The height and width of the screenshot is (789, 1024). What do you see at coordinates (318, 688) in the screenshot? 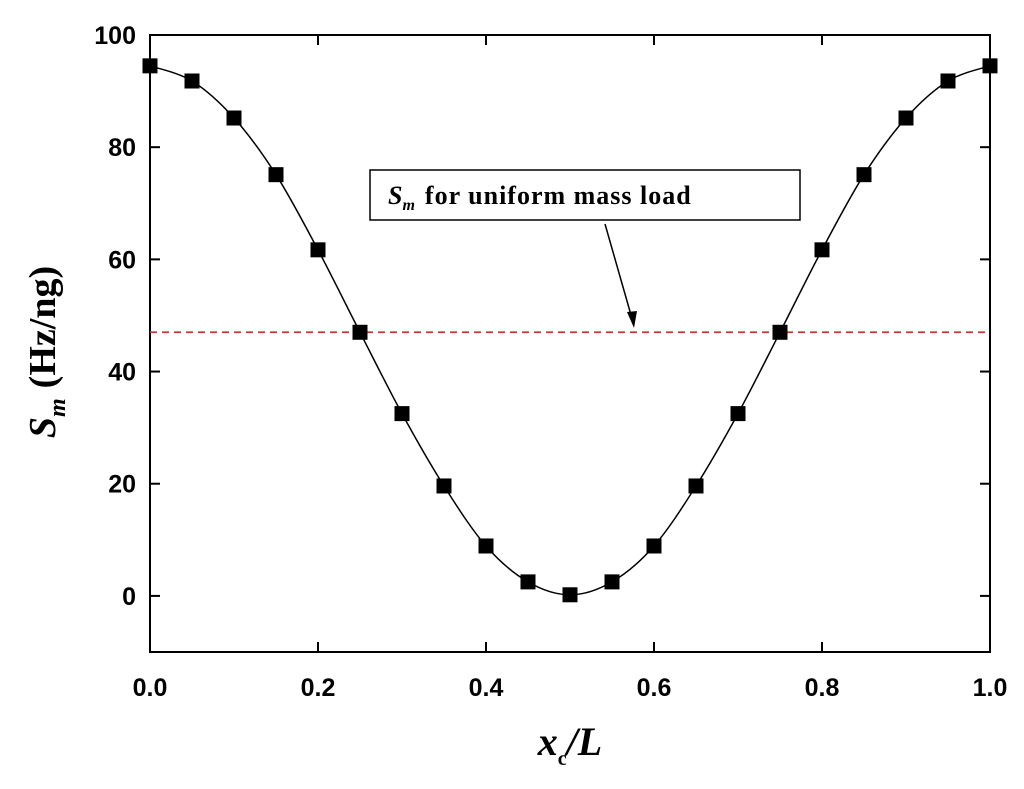
I see `x-tick-label: 0.2` at bounding box center [318, 688].